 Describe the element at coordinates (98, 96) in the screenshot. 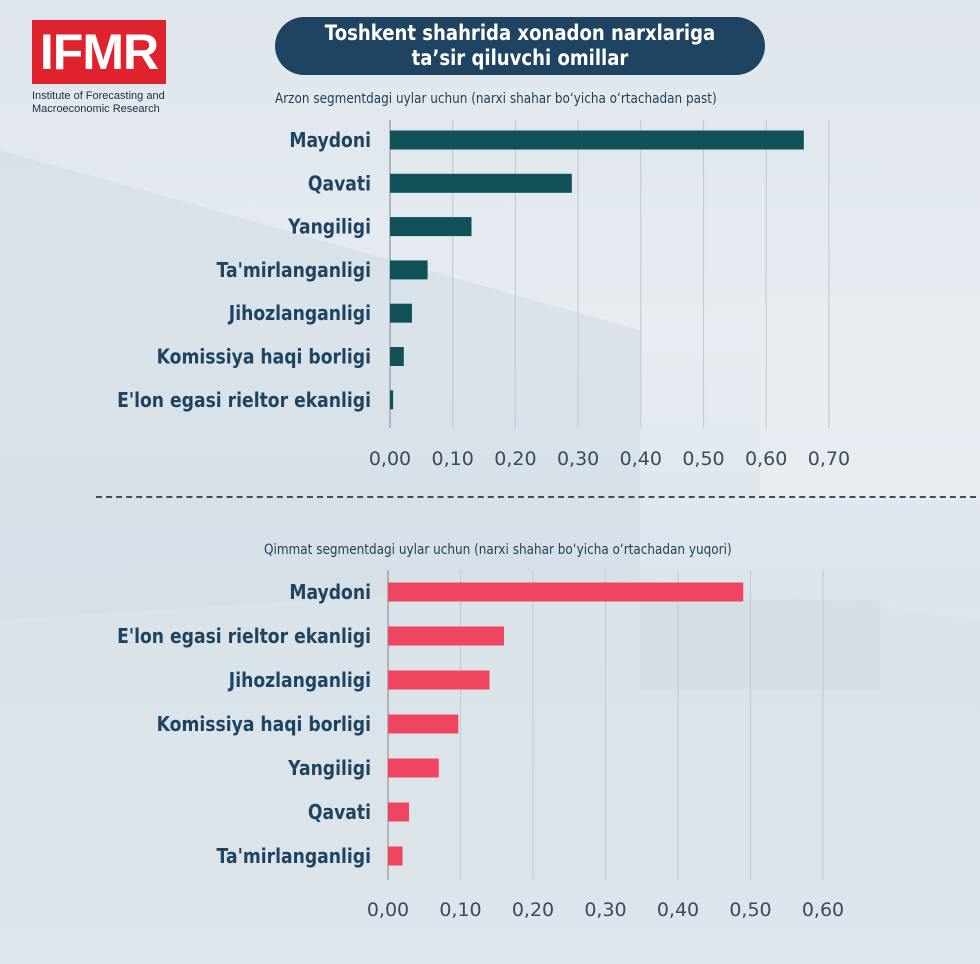

I see `logo-subtitle-line-1: Institute of Forecasting and` at that location.